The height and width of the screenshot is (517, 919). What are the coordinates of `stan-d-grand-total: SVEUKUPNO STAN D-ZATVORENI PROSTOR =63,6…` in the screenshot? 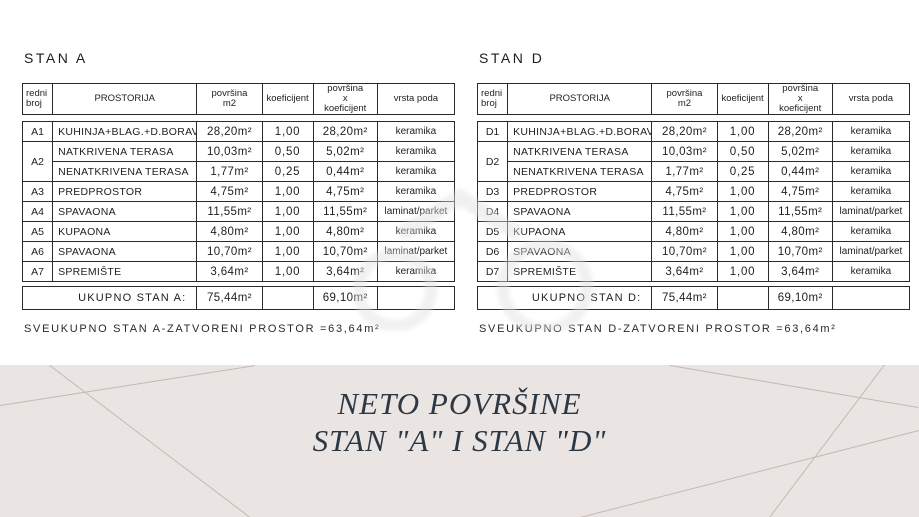 It's located at (658, 329).